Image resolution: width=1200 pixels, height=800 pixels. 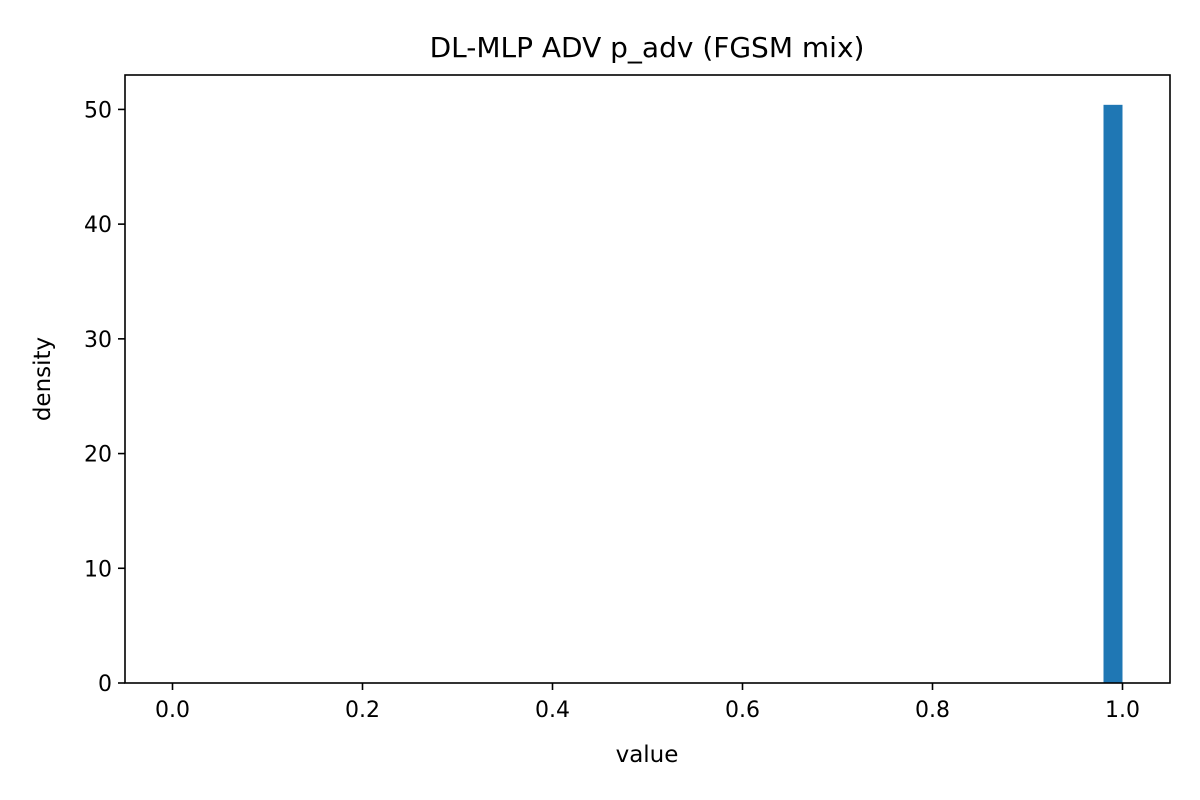 What do you see at coordinates (552, 710) in the screenshot?
I see `x-tick-label: 0.4` at bounding box center [552, 710].